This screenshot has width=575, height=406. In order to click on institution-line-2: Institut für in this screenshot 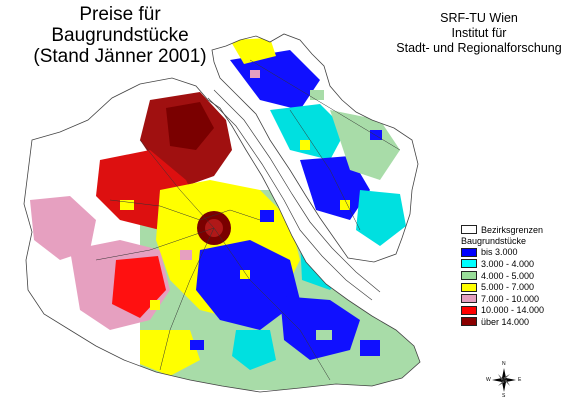, I will do `click(479, 33)`.